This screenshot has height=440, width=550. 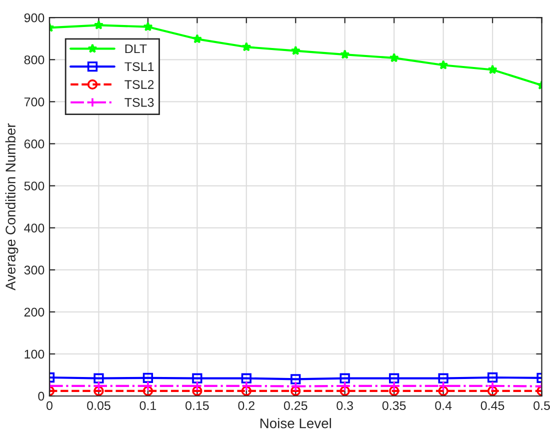 What do you see at coordinates (197, 405) in the screenshot?
I see `x-tick-label: 0.15` at bounding box center [197, 405].